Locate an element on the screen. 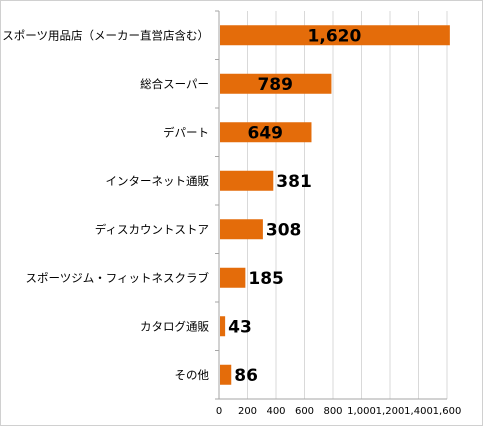  x-tick-label: 0 is located at coordinates (219, 411).